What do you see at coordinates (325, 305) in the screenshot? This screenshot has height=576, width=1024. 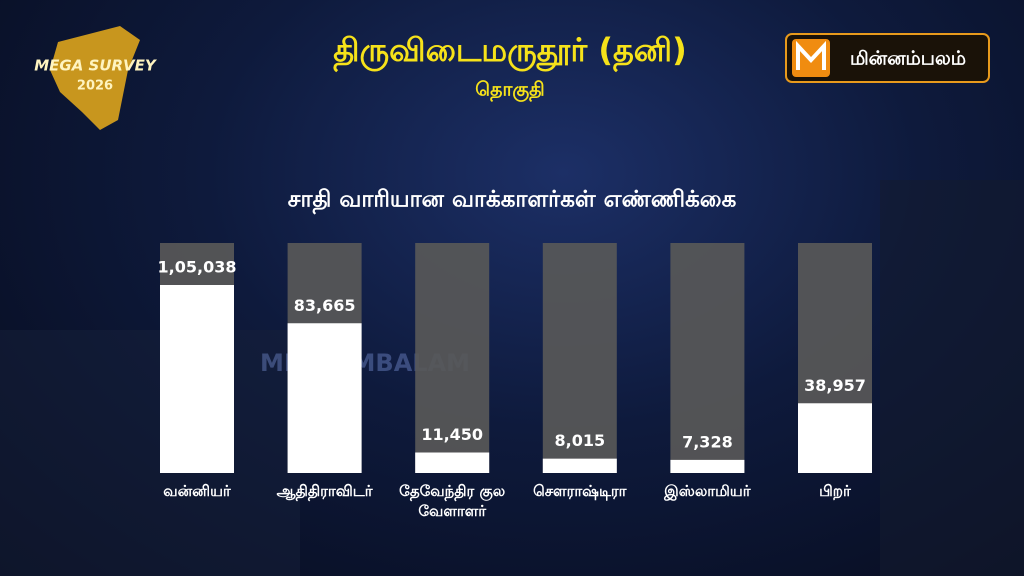 I see `value-label: 83,665` at bounding box center [325, 305].